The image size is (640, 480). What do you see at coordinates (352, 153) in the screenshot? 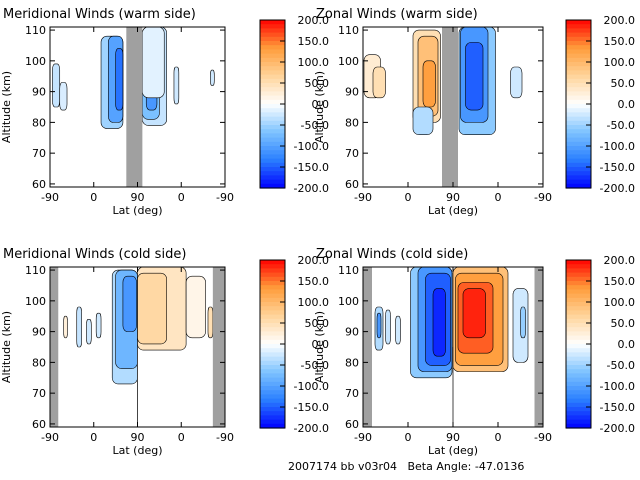
I see `y-tick-label: 70` at bounding box center [352, 153].